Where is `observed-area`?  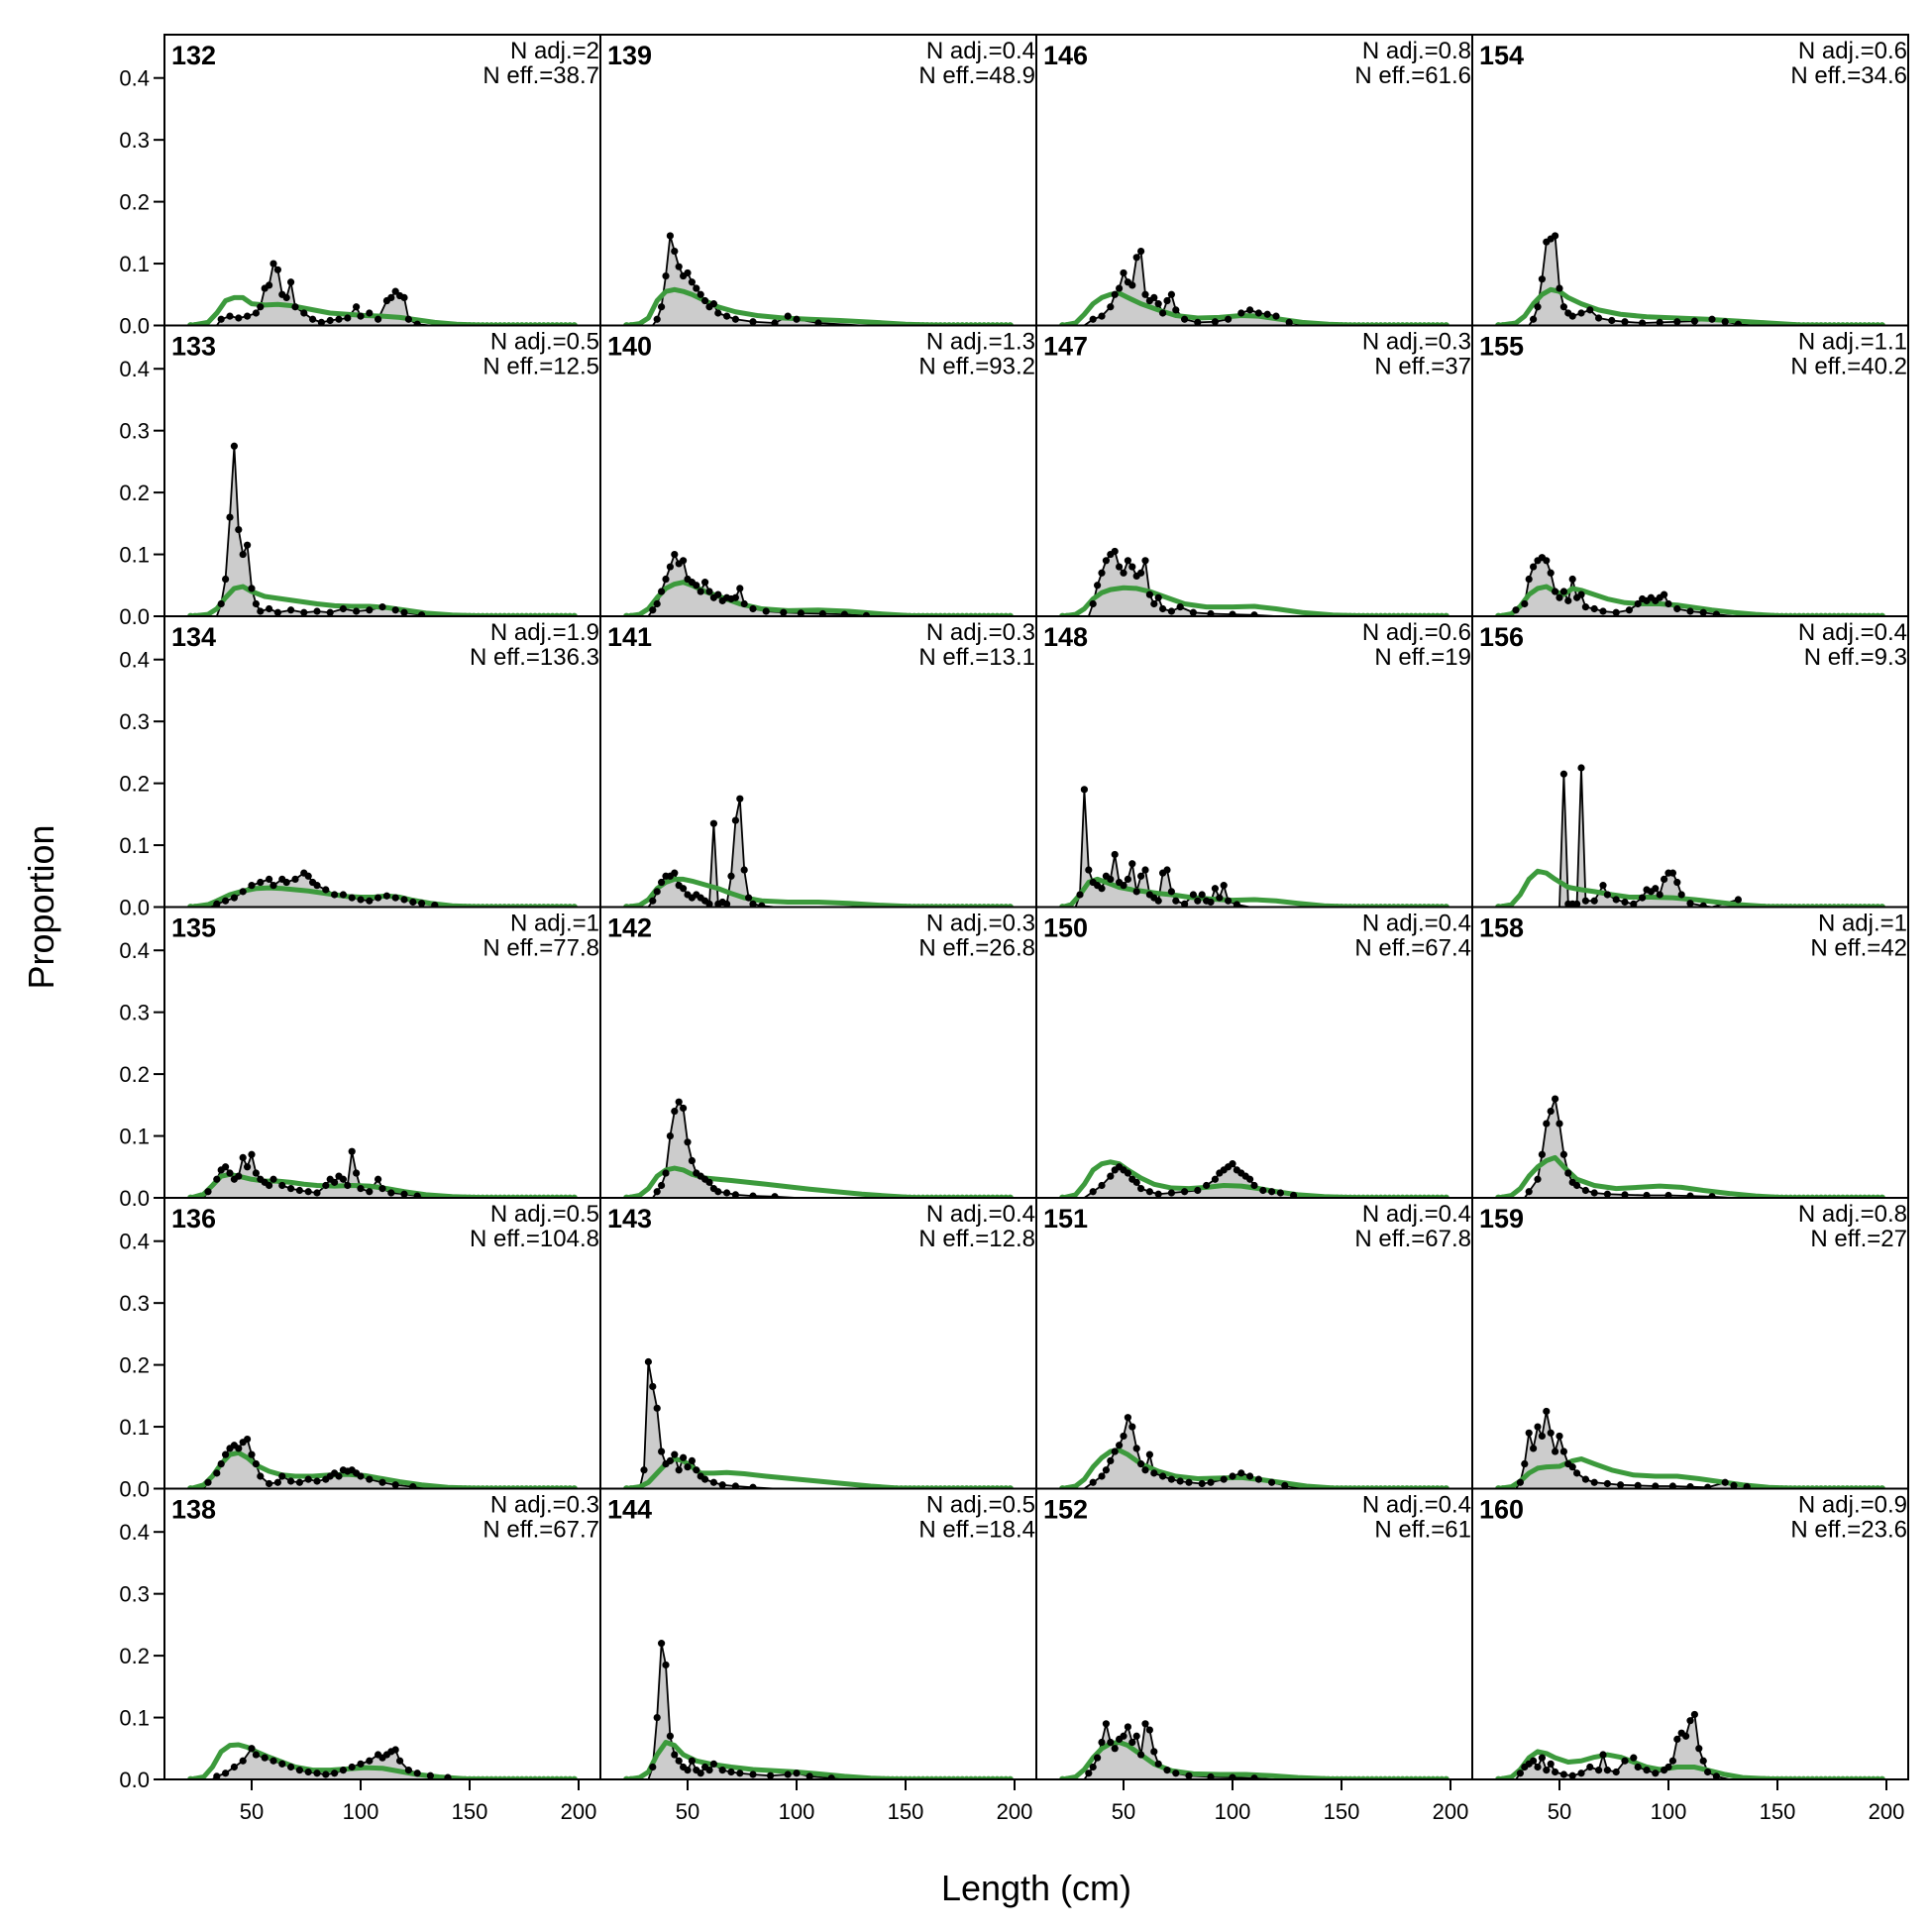 observed-area is located at coordinates (818, 1149).